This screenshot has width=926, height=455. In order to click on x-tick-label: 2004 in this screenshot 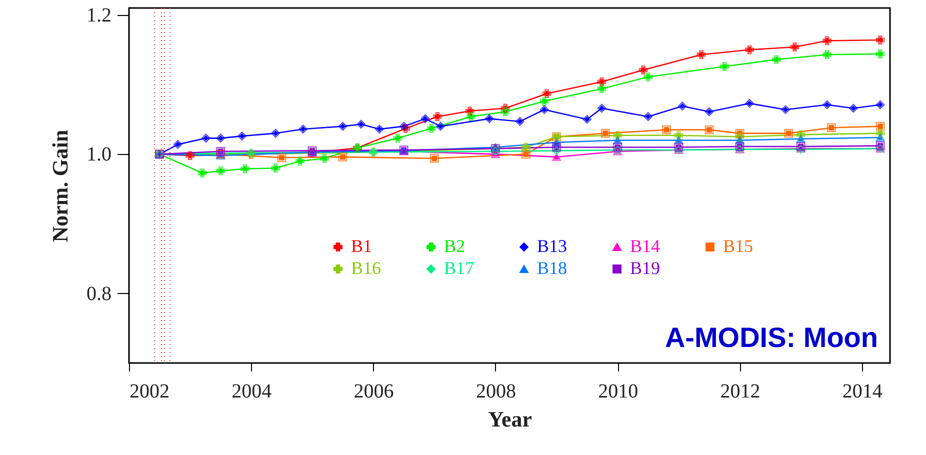, I will do `click(252, 391)`.